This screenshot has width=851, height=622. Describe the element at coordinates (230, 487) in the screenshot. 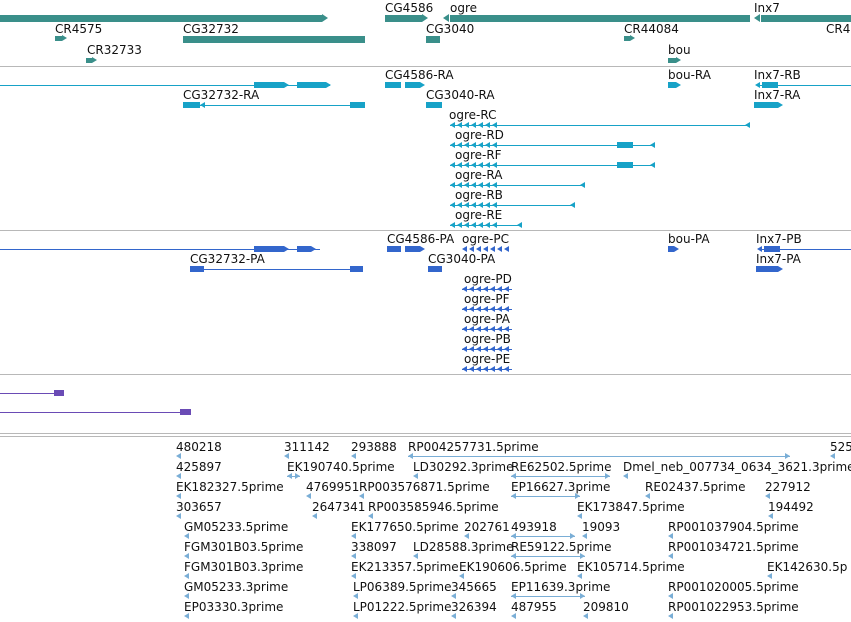

I see `feature-label: EK182327.5prime` at that location.